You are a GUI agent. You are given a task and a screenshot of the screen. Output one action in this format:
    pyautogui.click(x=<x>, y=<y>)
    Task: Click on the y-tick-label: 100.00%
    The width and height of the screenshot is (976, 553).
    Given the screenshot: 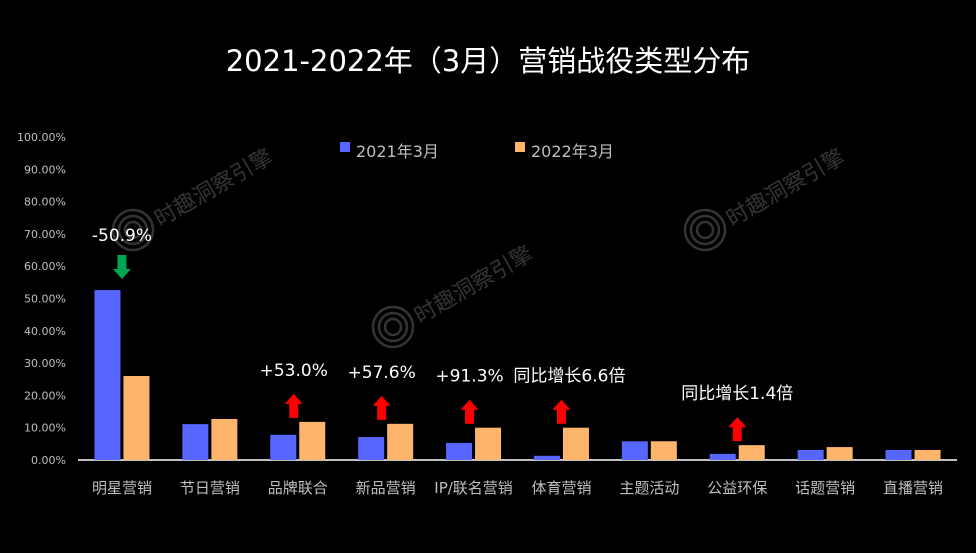 What is the action you would take?
    pyautogui.click(x=41, y=137)
    